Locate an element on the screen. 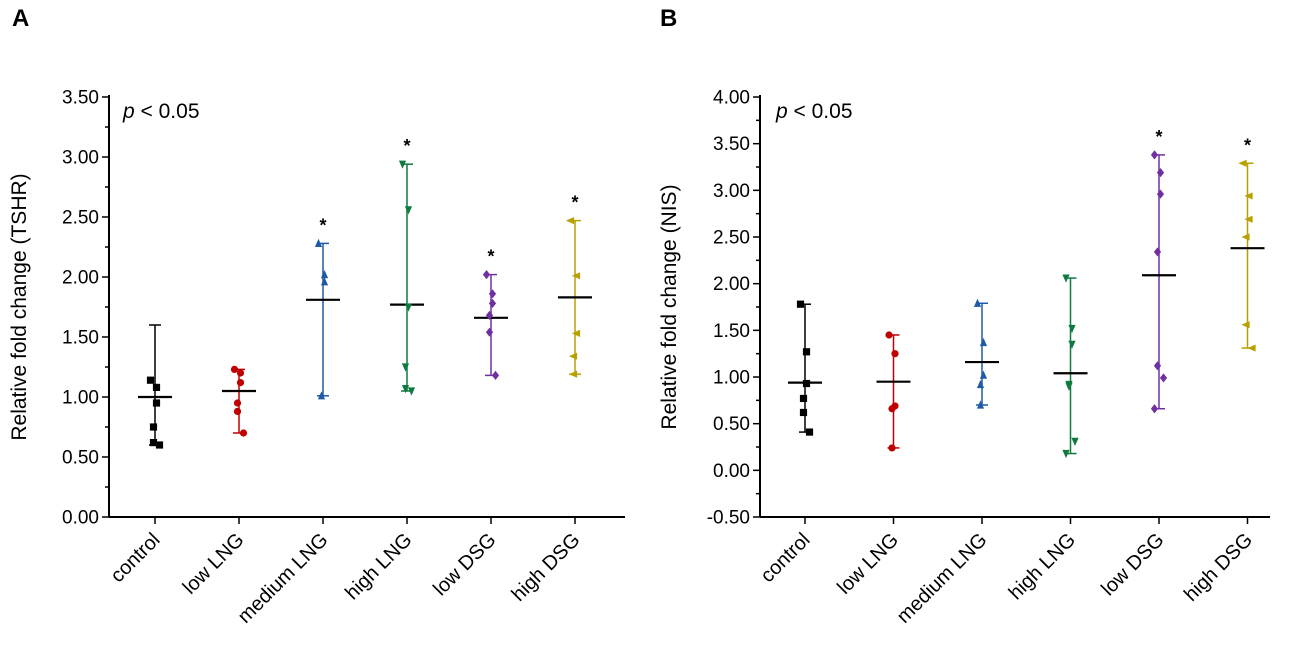  y-tick-label: 0.50 is located at coordinates (731, 424).